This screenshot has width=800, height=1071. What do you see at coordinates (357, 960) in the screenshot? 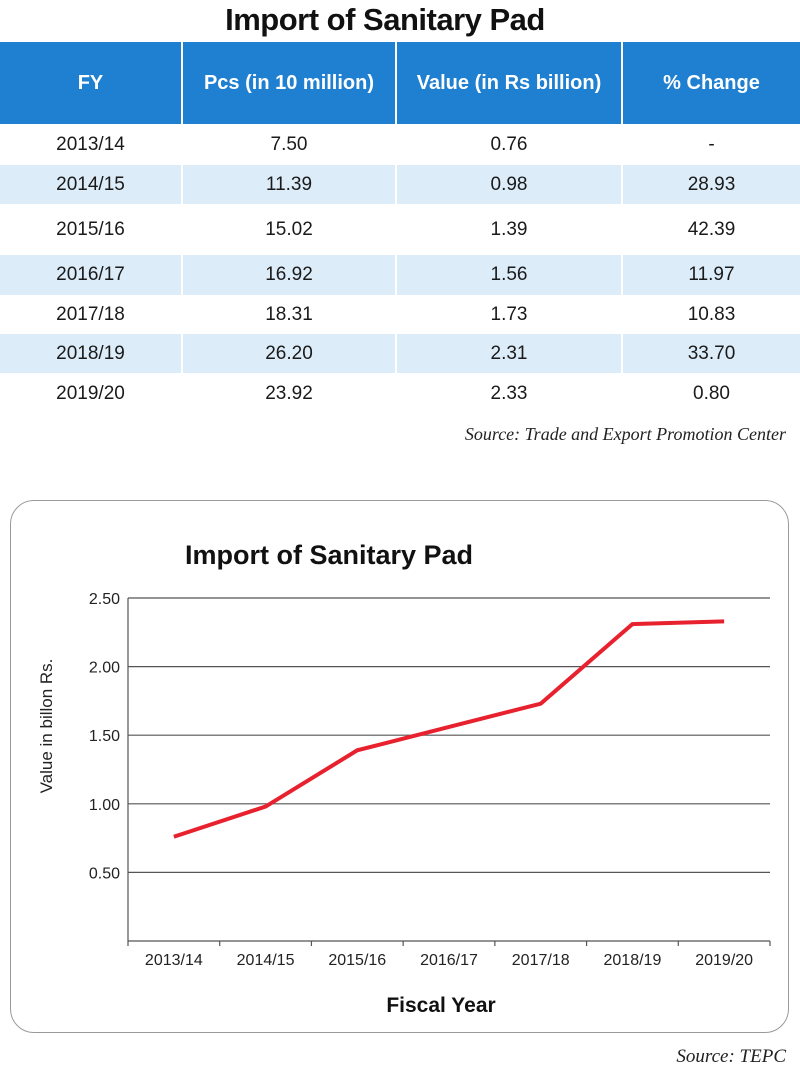
I see `x-tick-label: 2015/16` at bounding box center [357, 960].